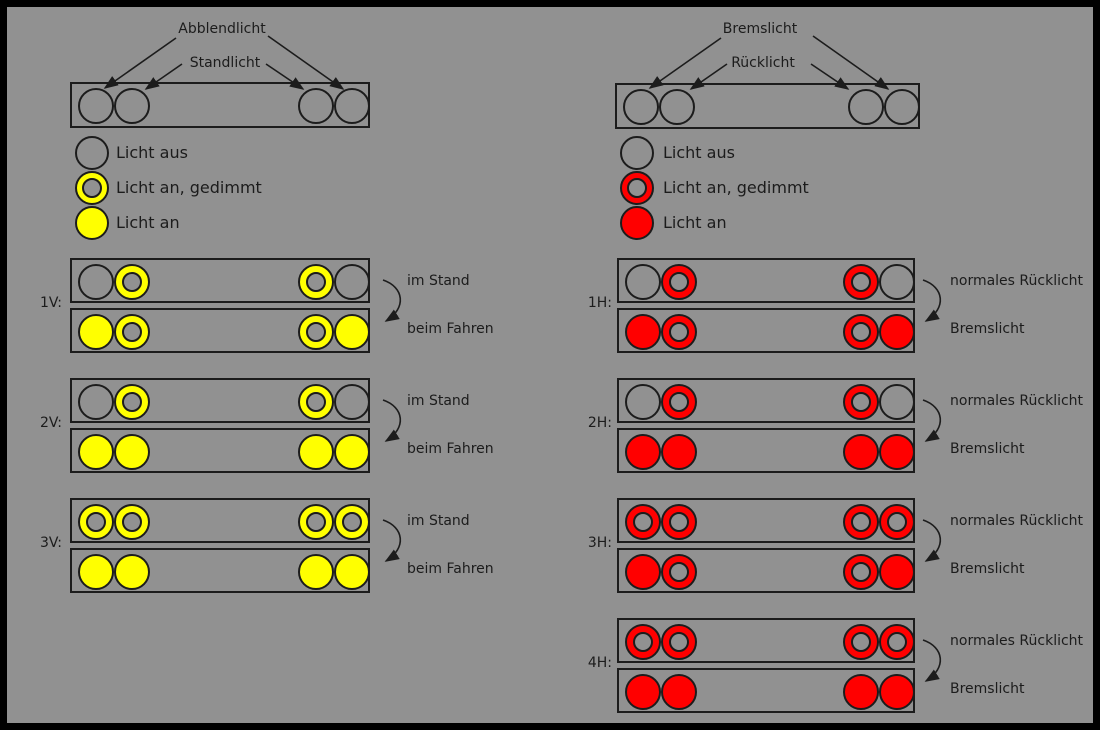 This screenshot has height=730, width=1100. I want to click on row-annotation: beim Fahren, so click(450, 449).